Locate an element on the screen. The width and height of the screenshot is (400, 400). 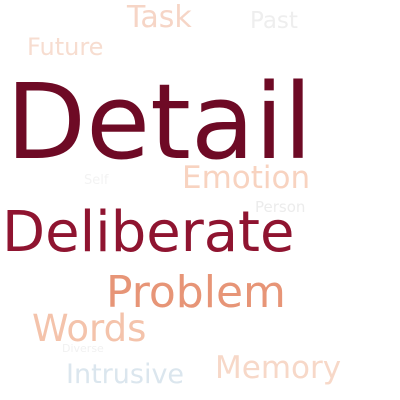
word-problem: Problem is located at coordinates (196, 292).